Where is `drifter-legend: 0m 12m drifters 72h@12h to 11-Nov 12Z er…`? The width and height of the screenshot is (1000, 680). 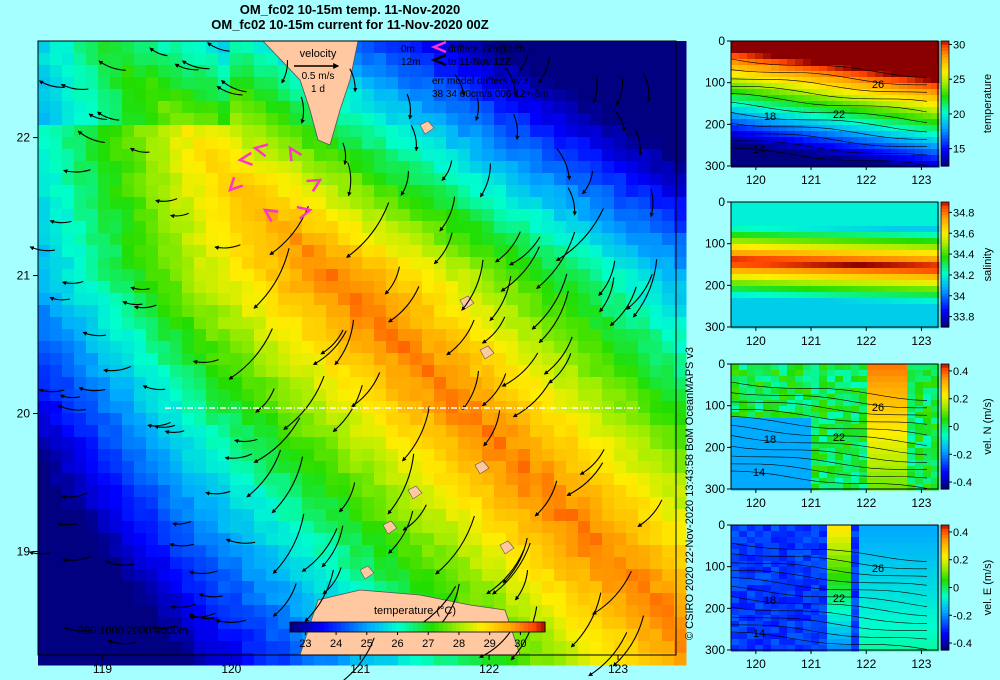 drifter-legend: 0m 12m drifters 72h@12h to 11-Nov 12Z er… is located at coordinates (474, 70).